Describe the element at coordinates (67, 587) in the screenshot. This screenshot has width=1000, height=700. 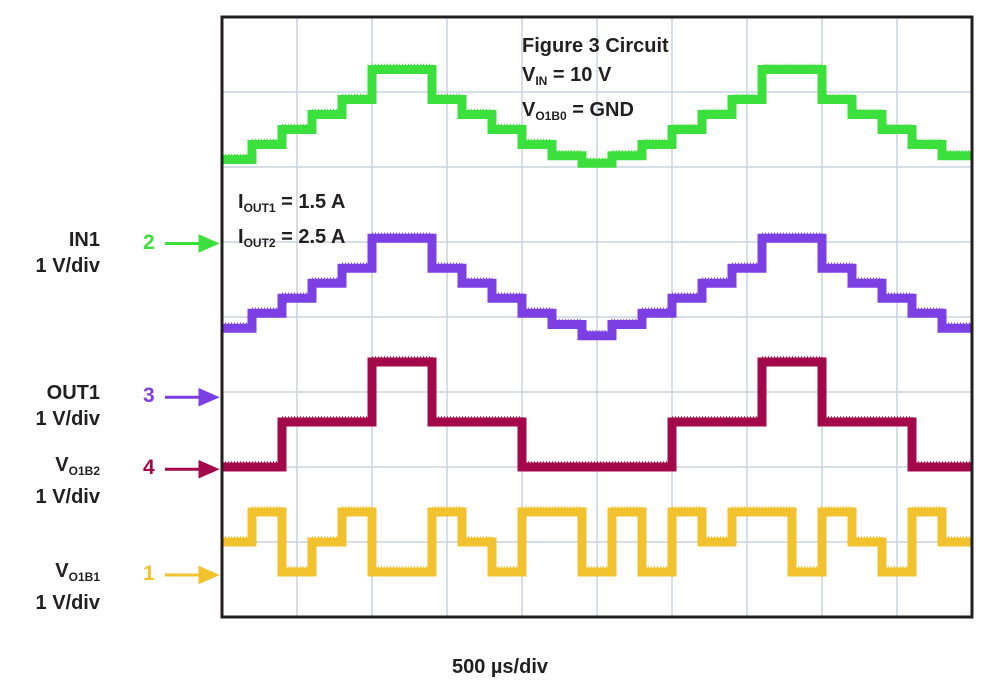
I see `channel-label-vo1b1: VO1B1 1 V/div` at that location.